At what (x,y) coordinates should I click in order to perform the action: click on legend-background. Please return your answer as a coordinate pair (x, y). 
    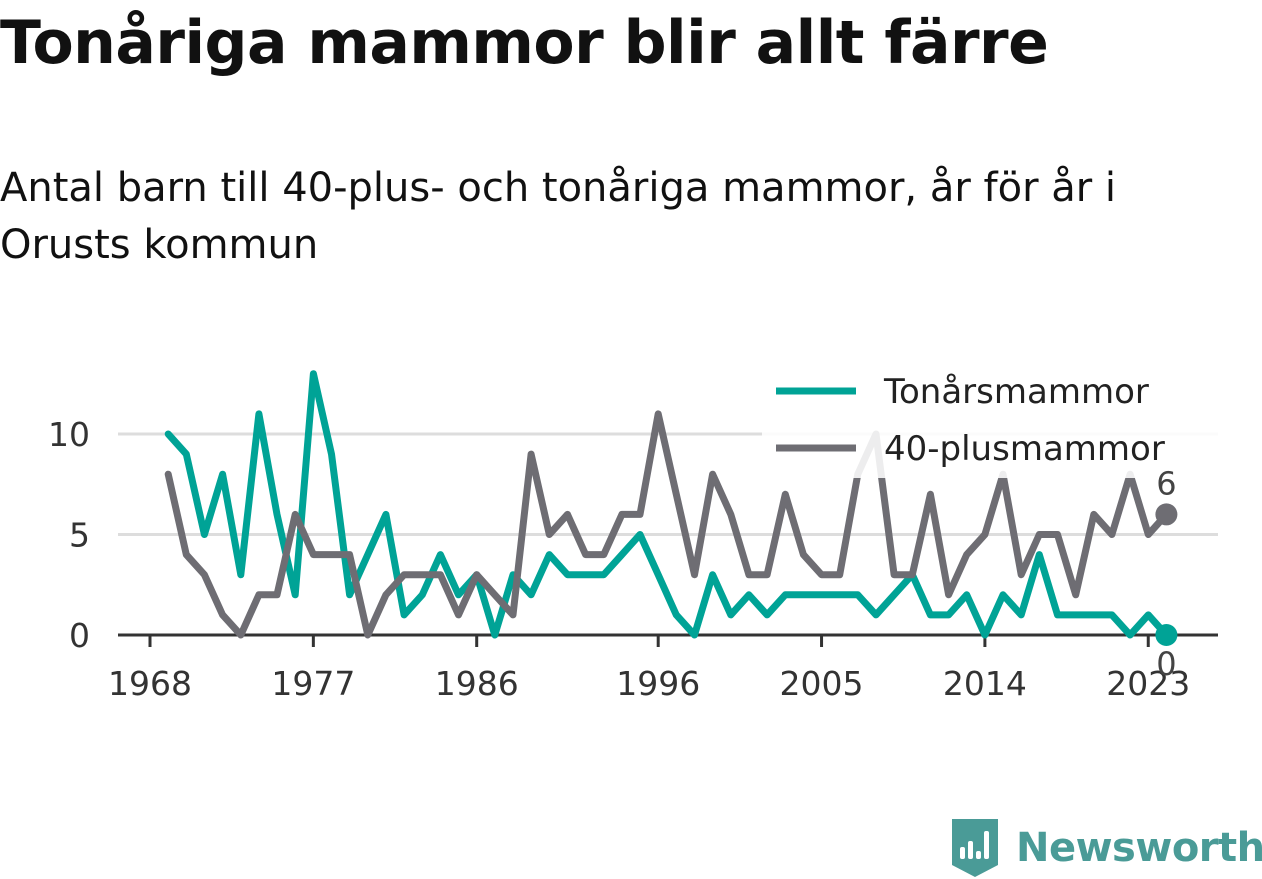
    Looking at the image, I should click on (990, 420).